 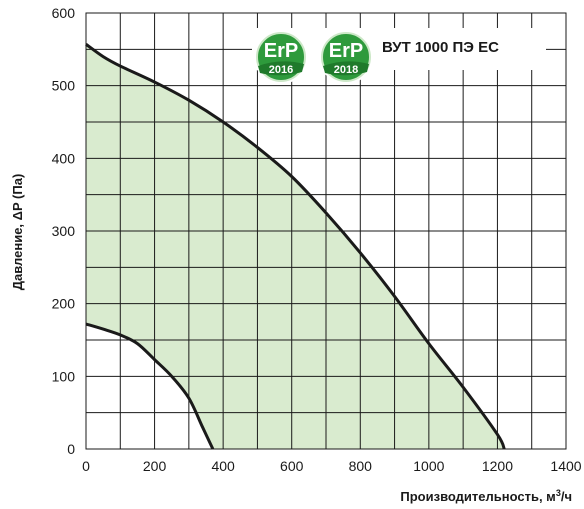 I want to click on x-tick-label: 200, so click(x=155, y=466).